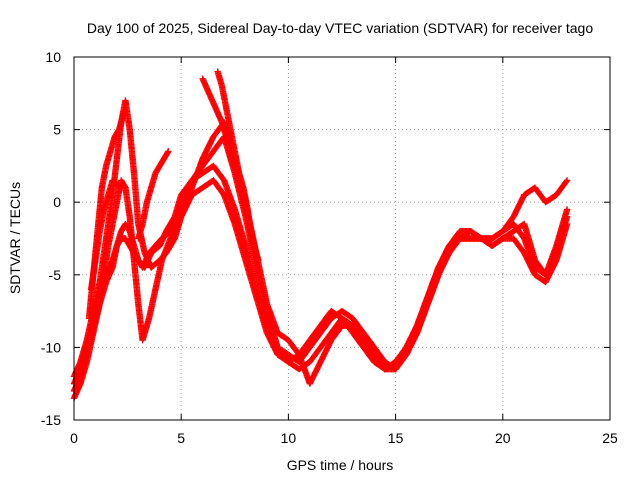 This screenshot has width=640, height=480. I want to click on y-tick-label: -10, so click(51, 347).